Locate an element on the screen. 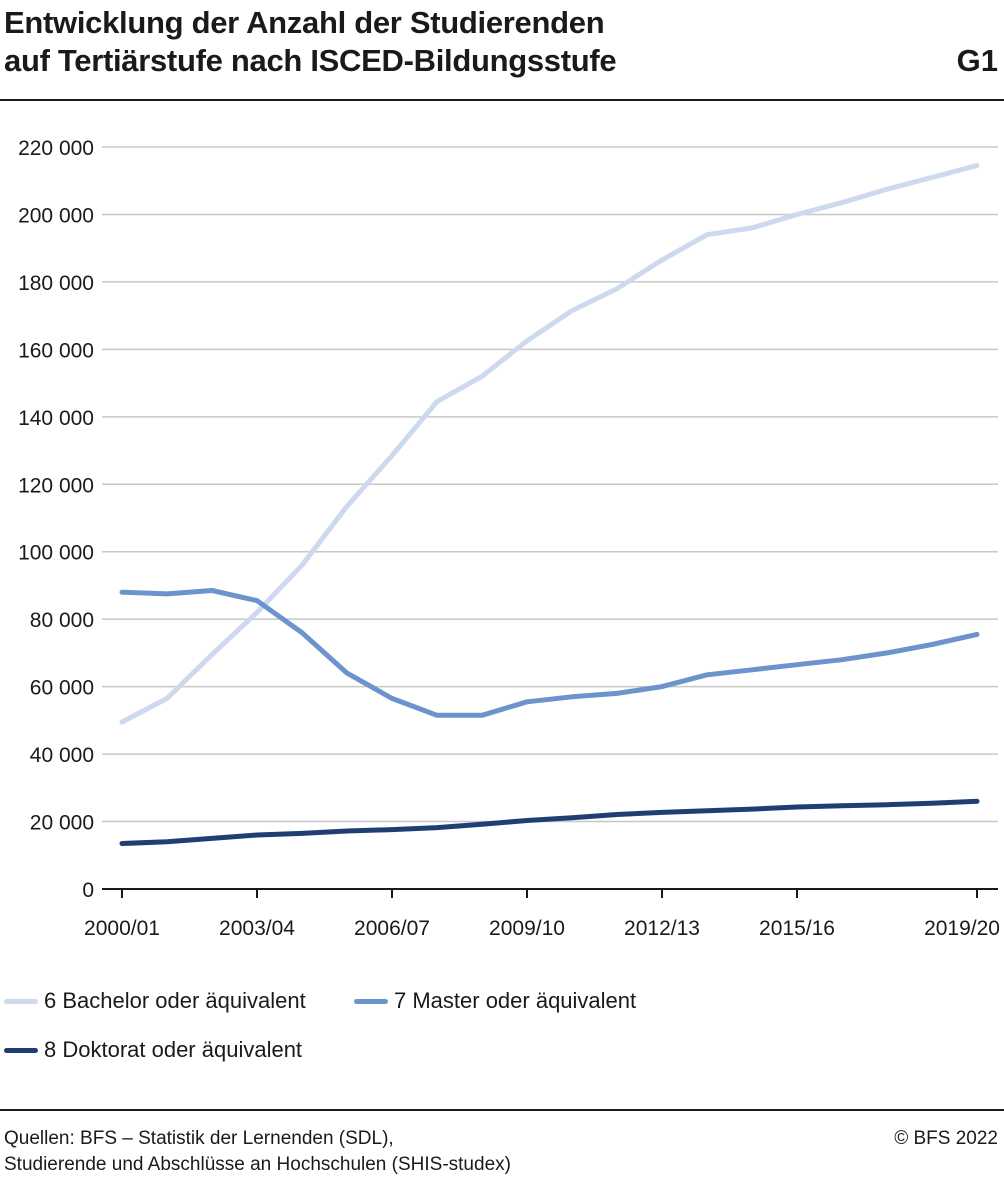 The height and width of the screenshot is (1181, 1004). y-tick-label: 0 is located at coordinates (88, 890).